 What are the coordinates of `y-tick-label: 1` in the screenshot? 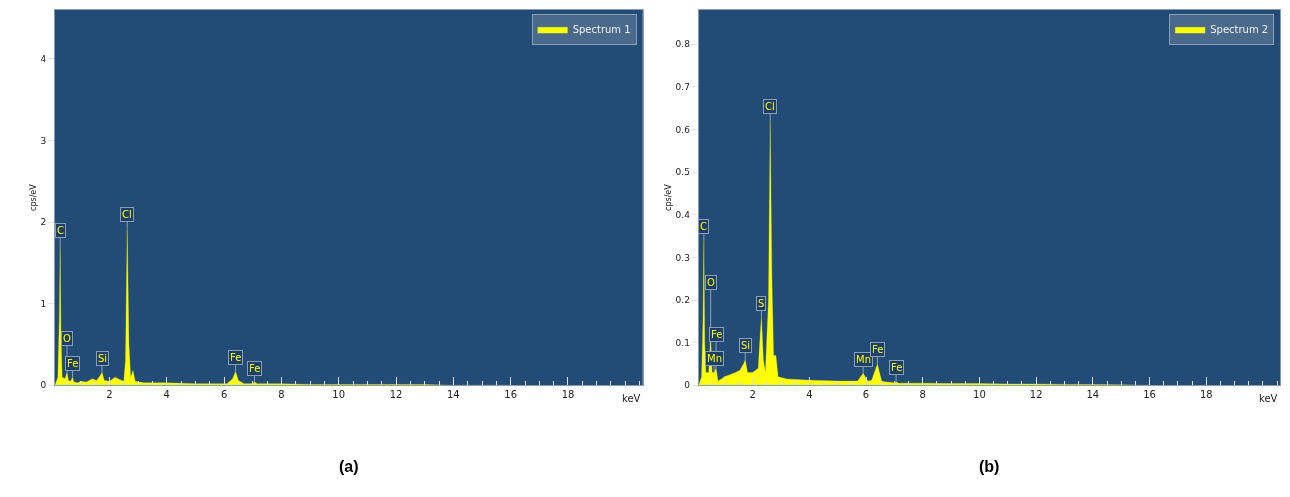 It's located at (43, 303).